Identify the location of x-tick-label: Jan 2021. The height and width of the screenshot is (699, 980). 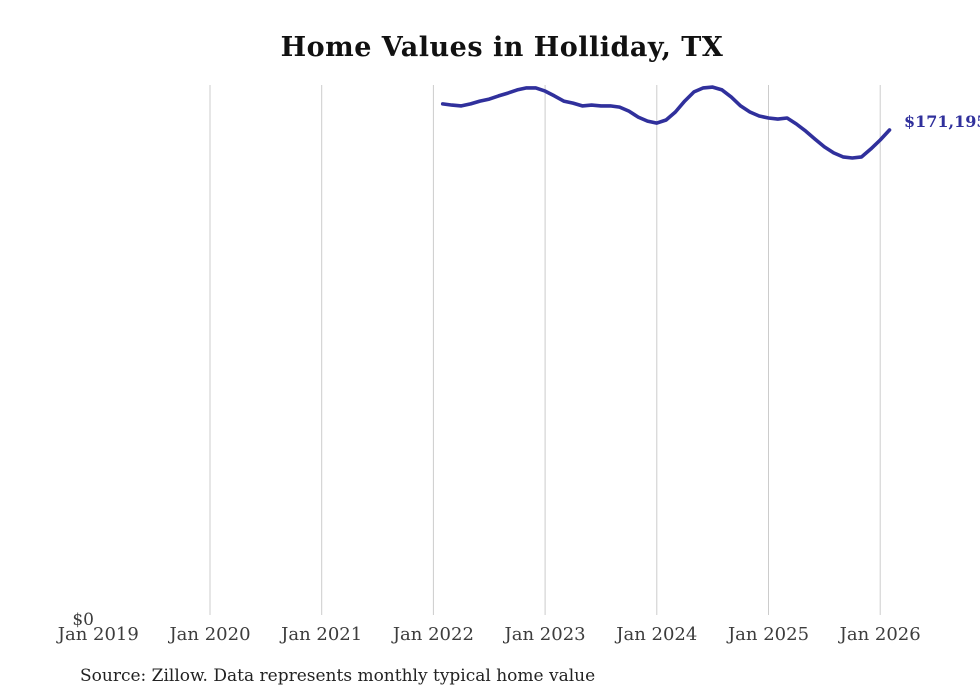
(322, 634).